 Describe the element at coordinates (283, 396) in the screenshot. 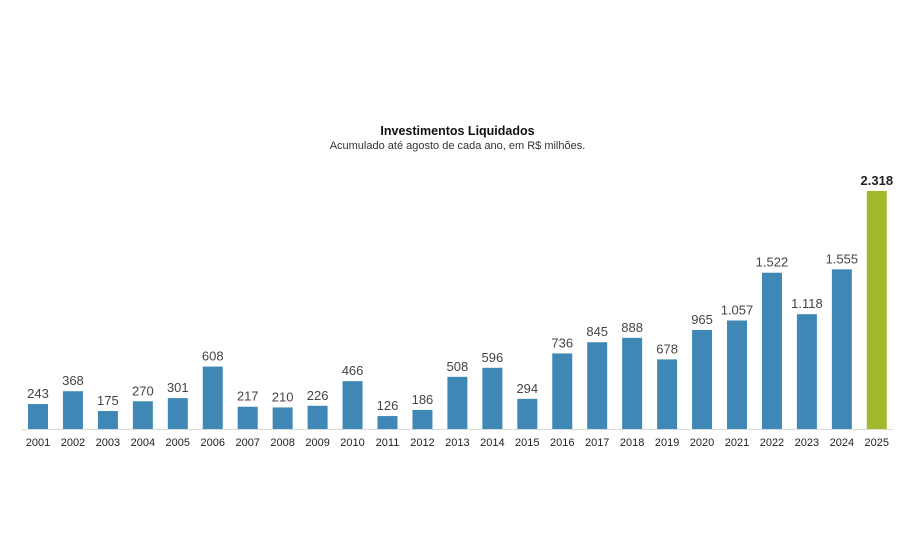

I see `data-label-2008: 210` at that location.